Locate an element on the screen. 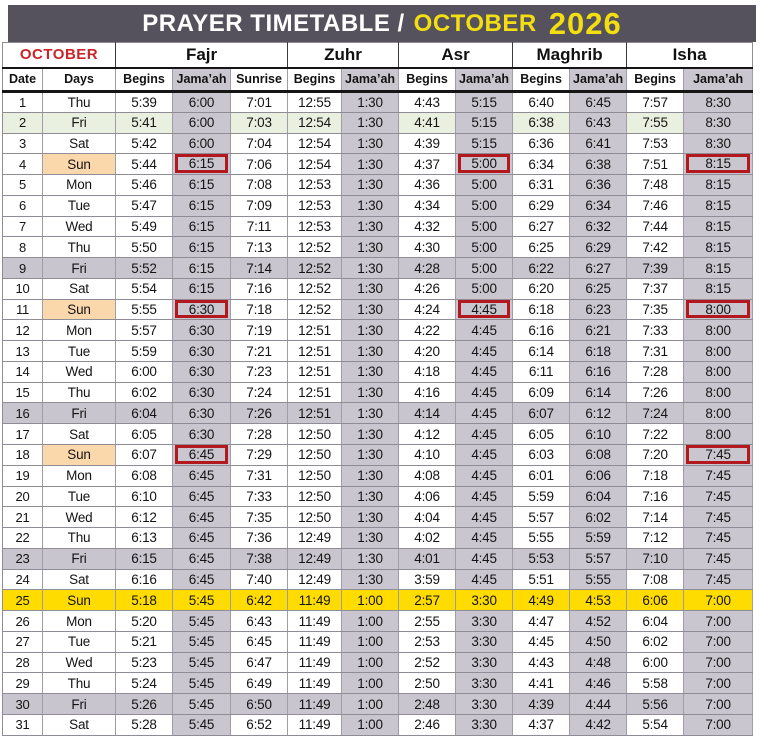 This screenshot has height=744, width=760. cell-fajr-begins: 6:00 is located at coordinates (144, 372).